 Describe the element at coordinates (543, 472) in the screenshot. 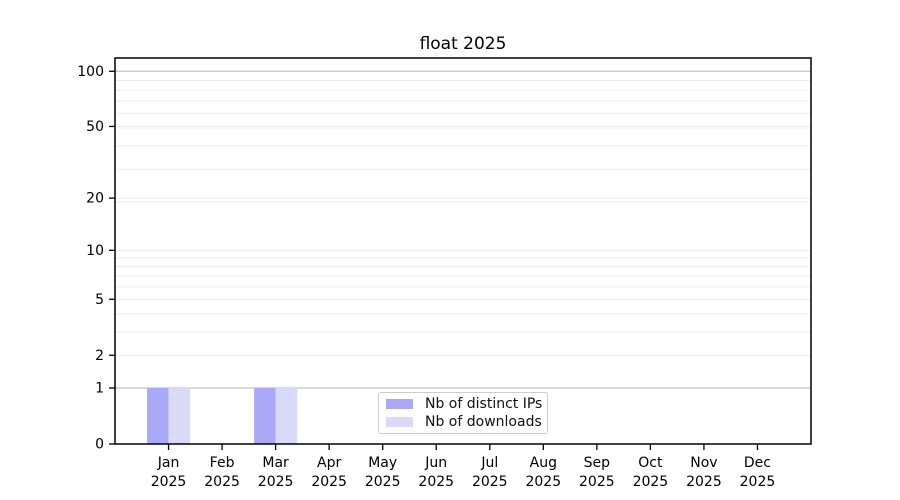

I see `x-tick-label: Aug 2025` at that location.